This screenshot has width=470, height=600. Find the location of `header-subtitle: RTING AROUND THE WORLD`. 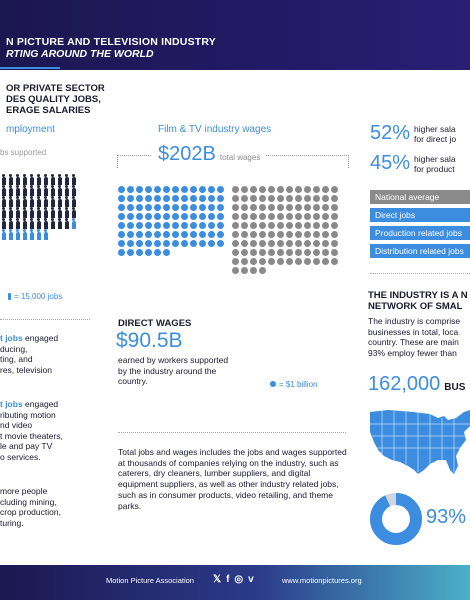

header-subtitle: RTING AROUND THE WORLD is located at coordinates (80, 54).